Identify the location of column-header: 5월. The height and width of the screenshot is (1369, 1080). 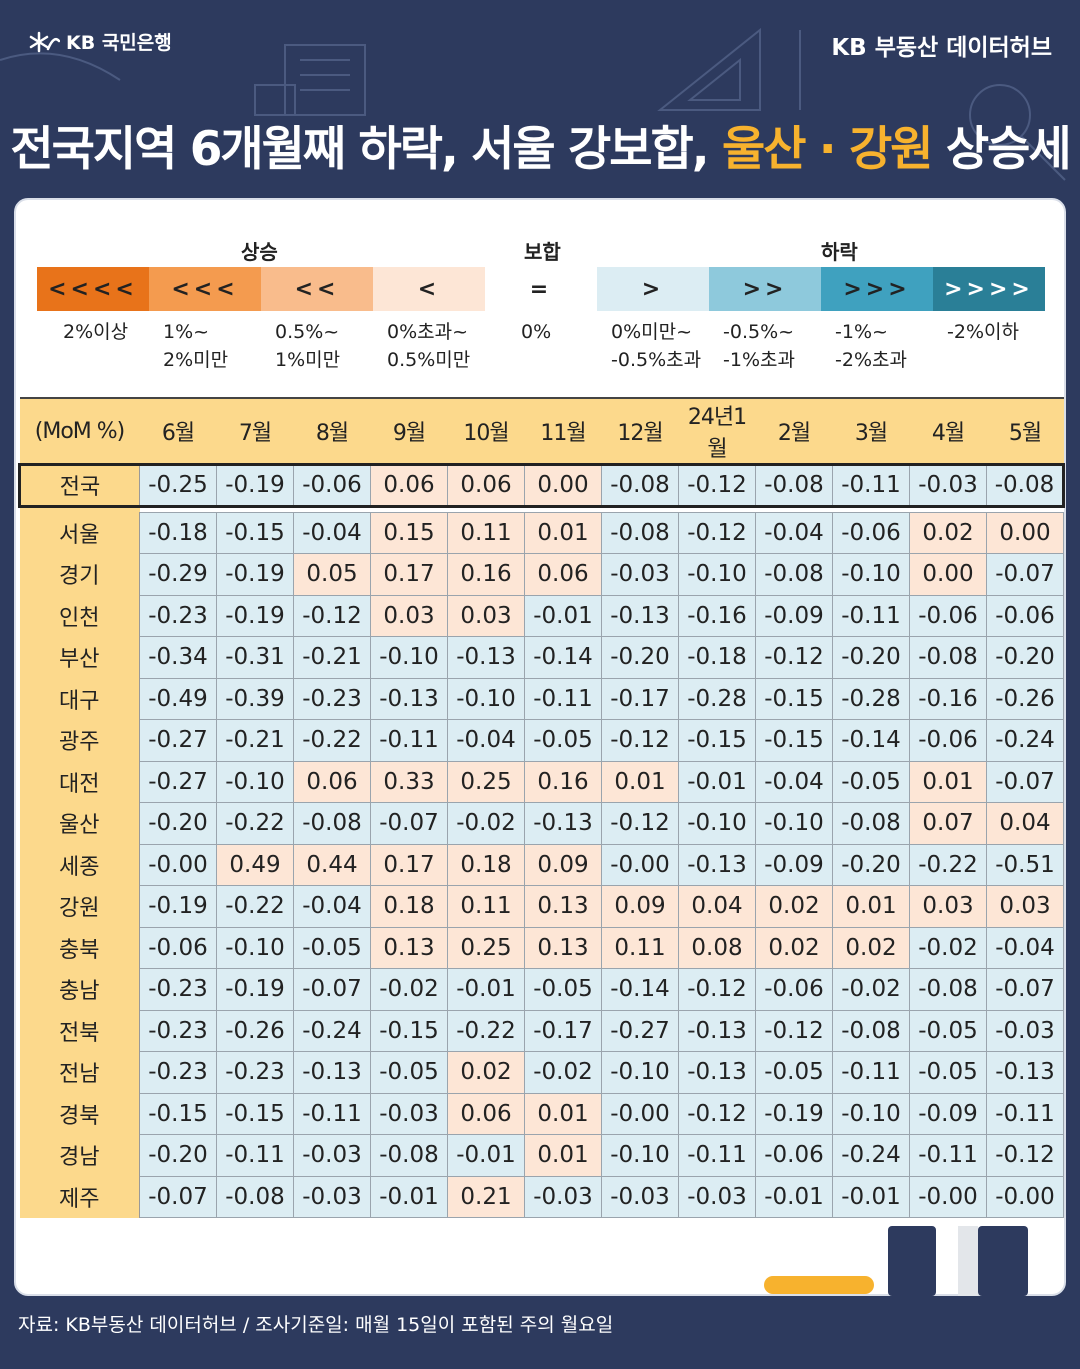
(1025, 431).